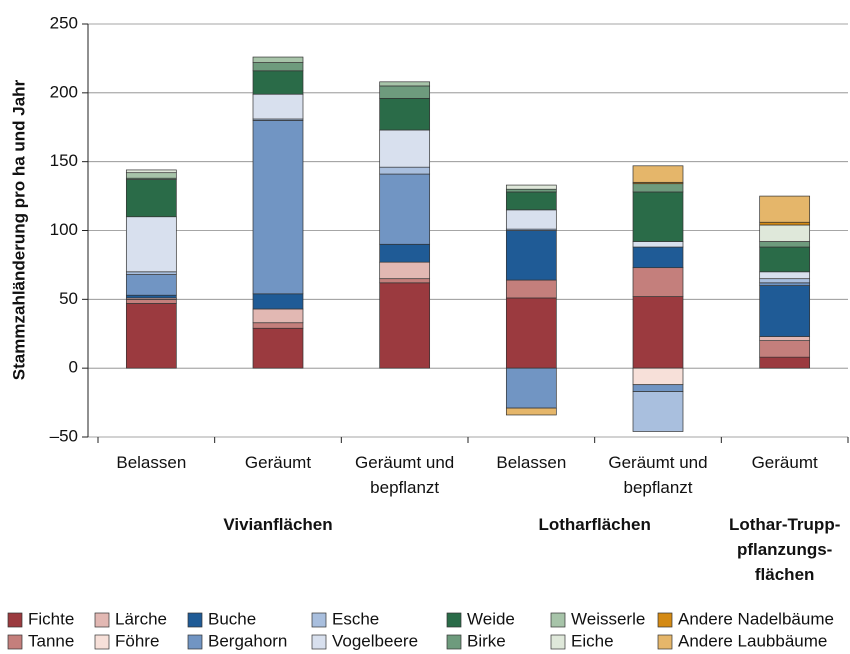 The image size is (850, 654). I want to click on legend-label: Andere Nadelbäume, so click(756, 618).